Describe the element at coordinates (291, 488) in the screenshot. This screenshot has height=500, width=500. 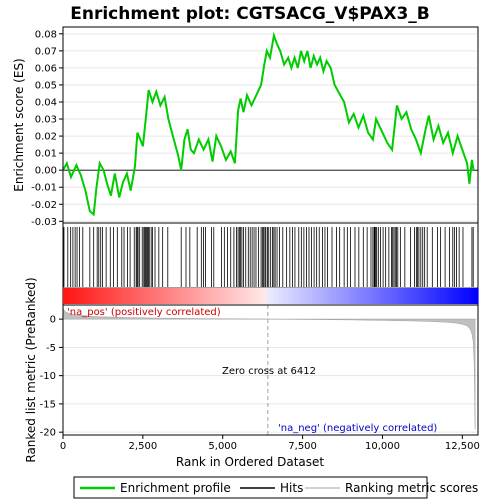
I see `legend-hits-label: Hits` at that location.